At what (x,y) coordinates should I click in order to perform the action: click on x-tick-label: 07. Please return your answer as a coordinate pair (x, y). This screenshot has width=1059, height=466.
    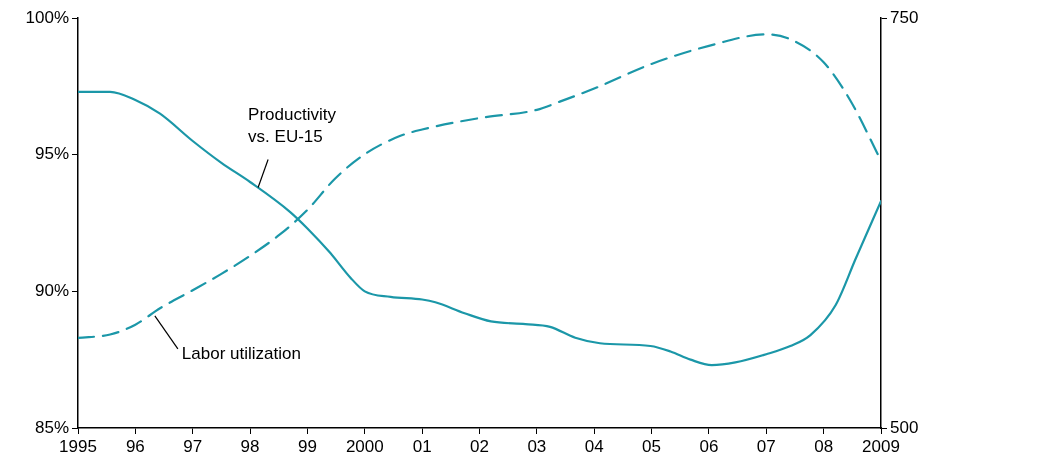
    Looking at the image, I should click on (766, 446).